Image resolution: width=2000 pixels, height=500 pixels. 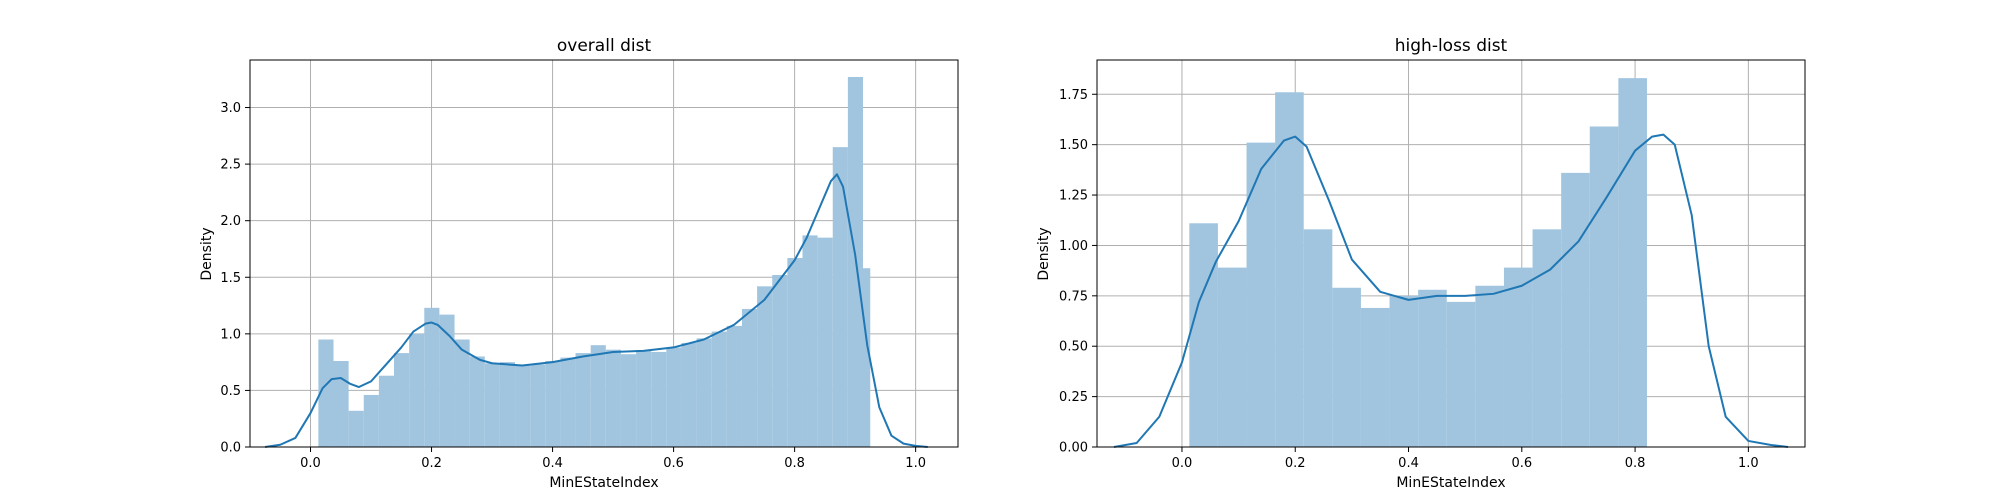 What do you see at coordinates (230, 448) in the screenshot?
I see `y-tick-label: 0.0` at bounding box center [230, 448].